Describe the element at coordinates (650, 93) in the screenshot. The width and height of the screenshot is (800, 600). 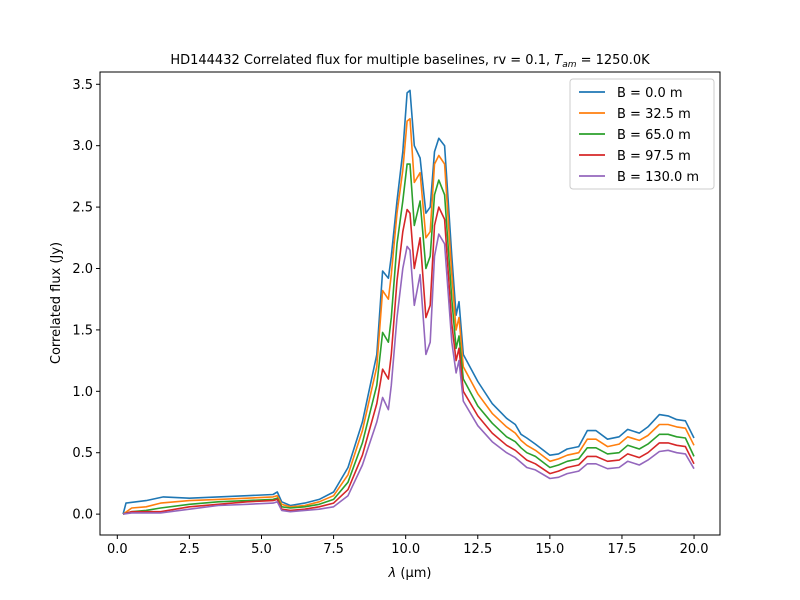
I see `legend-label-0: B = 0.0 m` at that location.